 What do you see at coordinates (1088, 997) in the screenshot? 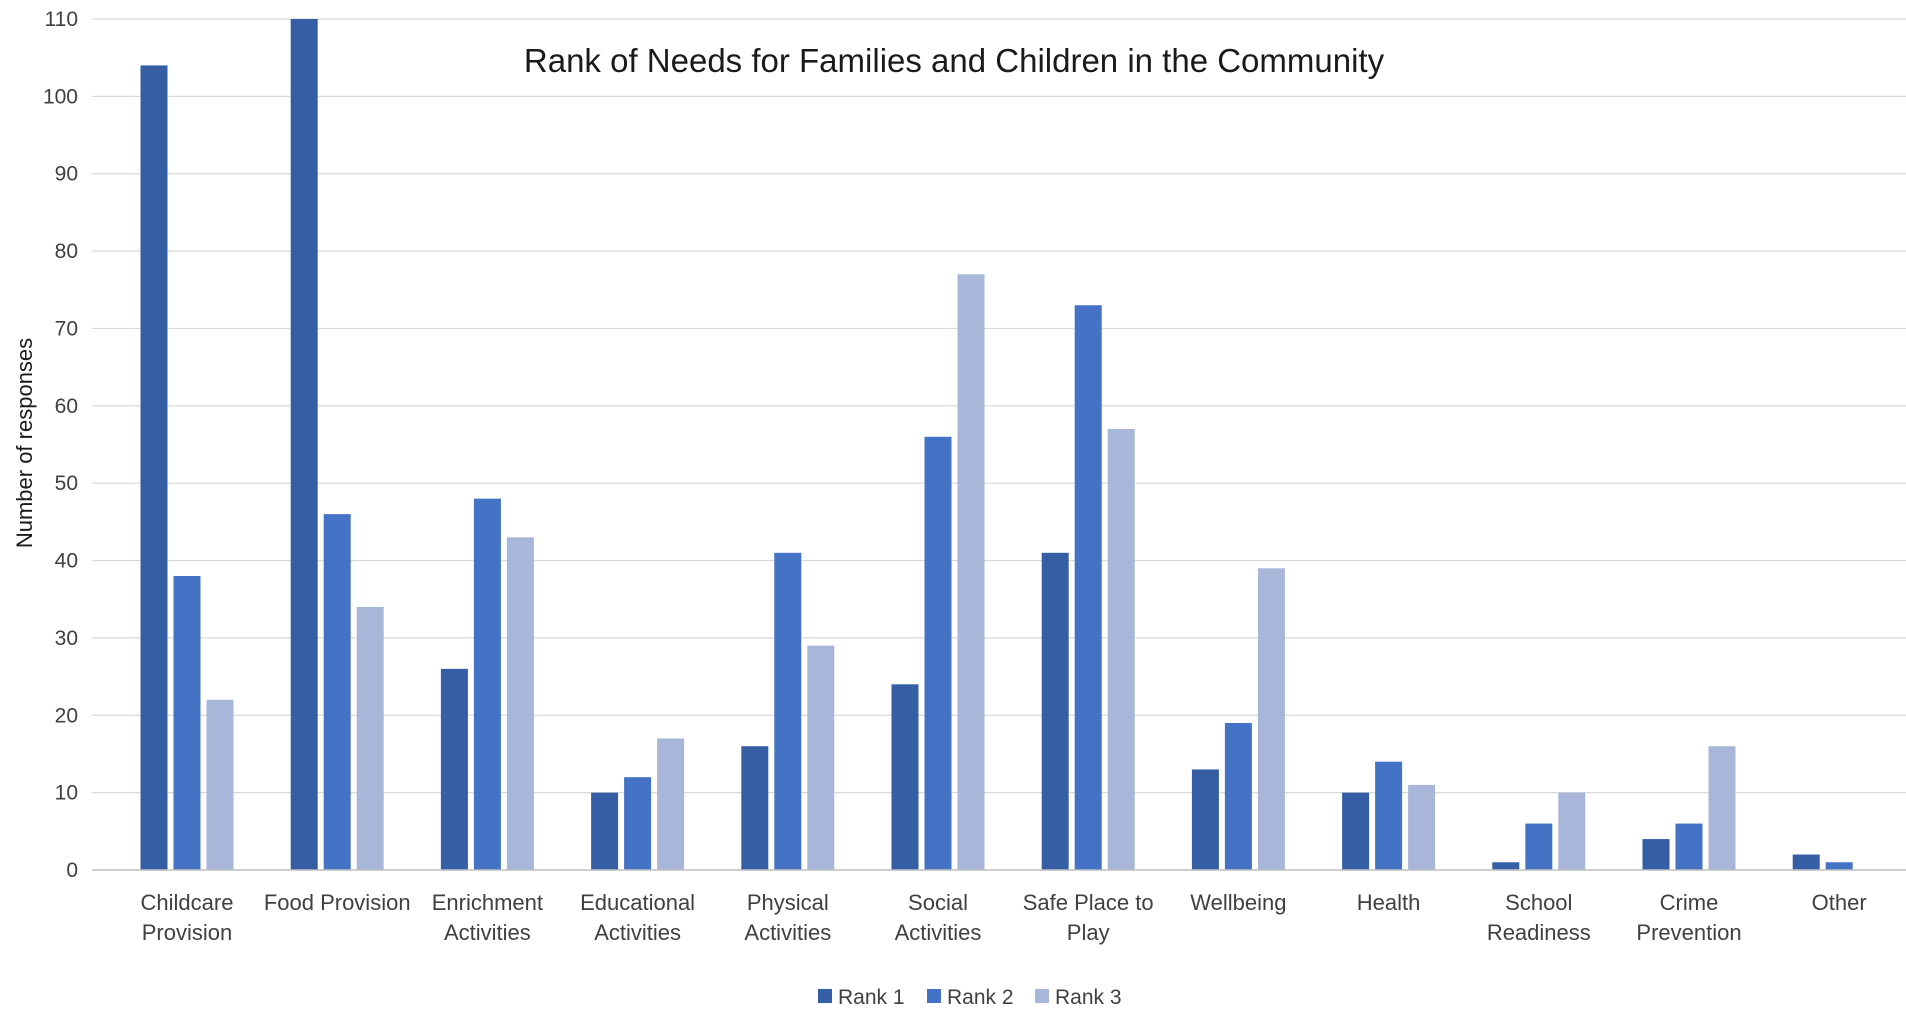
I see `legend-label: Rank 3` at bounding box center [1088, 997].